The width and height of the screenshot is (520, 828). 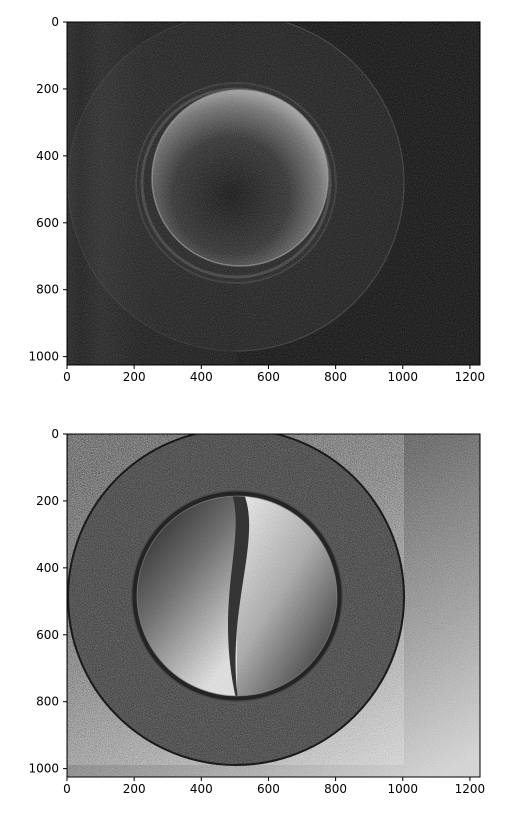 What do you see at coordinates (47, 601) in the screenshot?
I see `bottom-y-axis: 0 200 400 600 800 1000` at bounding box center [47, 601].